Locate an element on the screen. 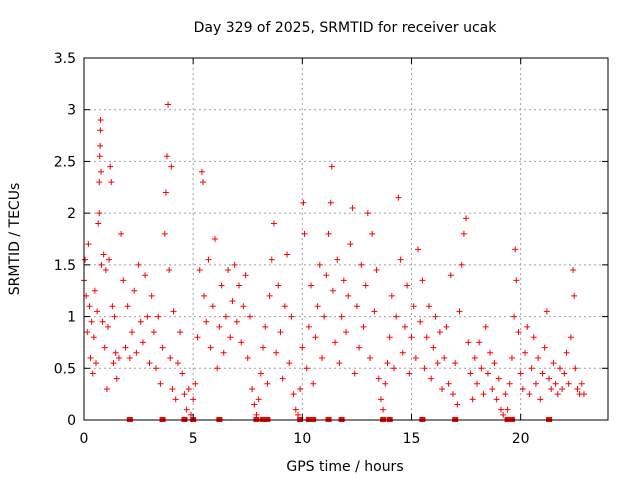 Image resolution: width=640 pixels, height=480 pixels. y-tick-label: 0.5 is located at coordinates (65, 369).